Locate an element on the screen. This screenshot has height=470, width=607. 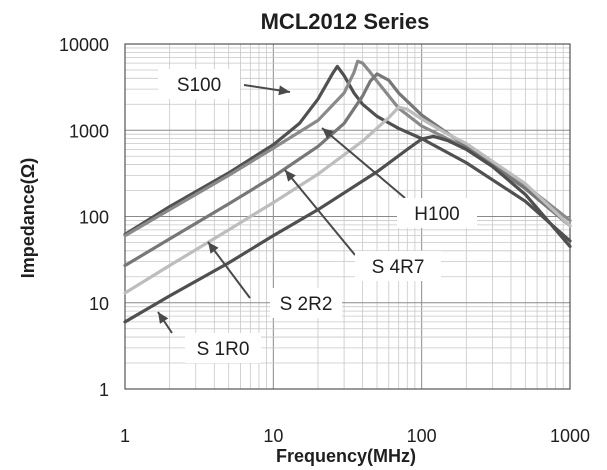
y-tick-label: 10 is located at coordinates (99, 304).